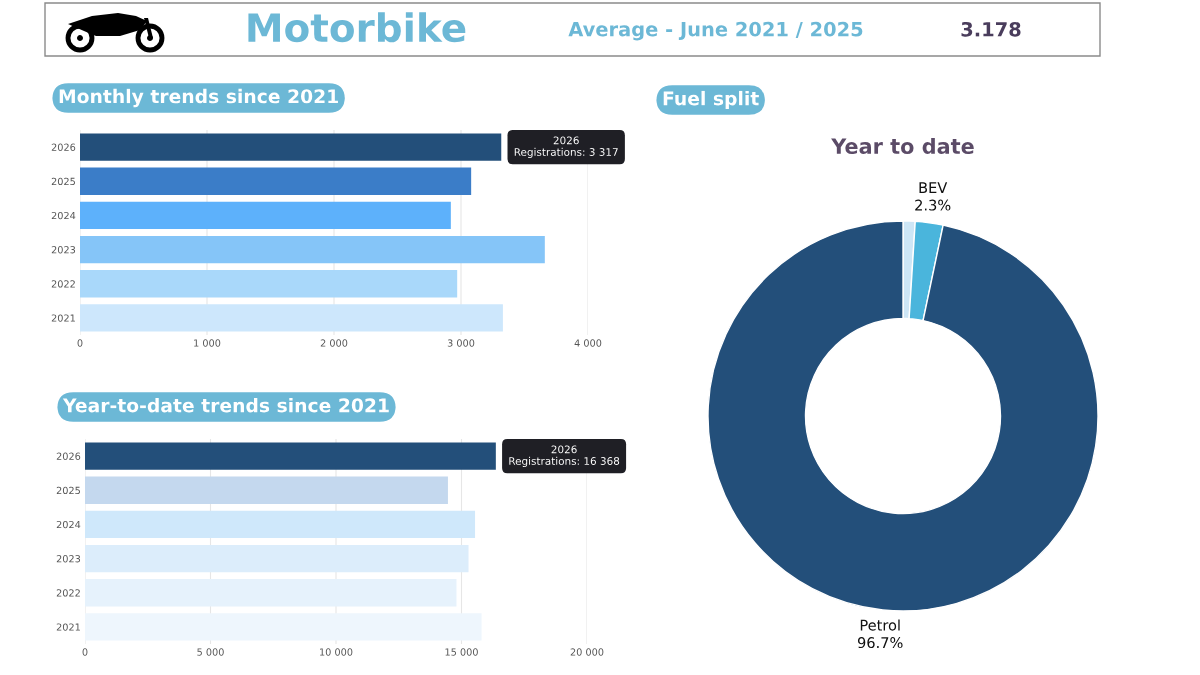 The image size is (1200, 675). Describe the element at coordinates (587, 652) in the screenshot. I see `x-tick-label: 20 000` at that location.